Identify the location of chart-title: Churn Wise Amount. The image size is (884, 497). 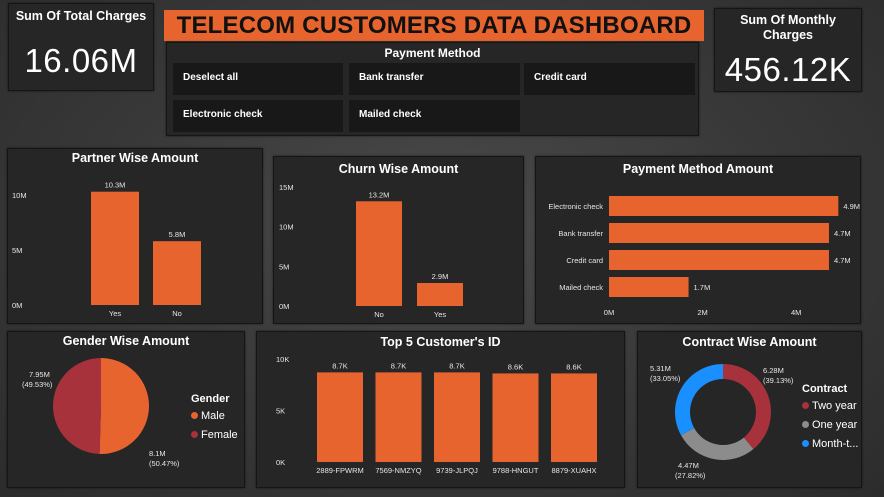
(398, 169).